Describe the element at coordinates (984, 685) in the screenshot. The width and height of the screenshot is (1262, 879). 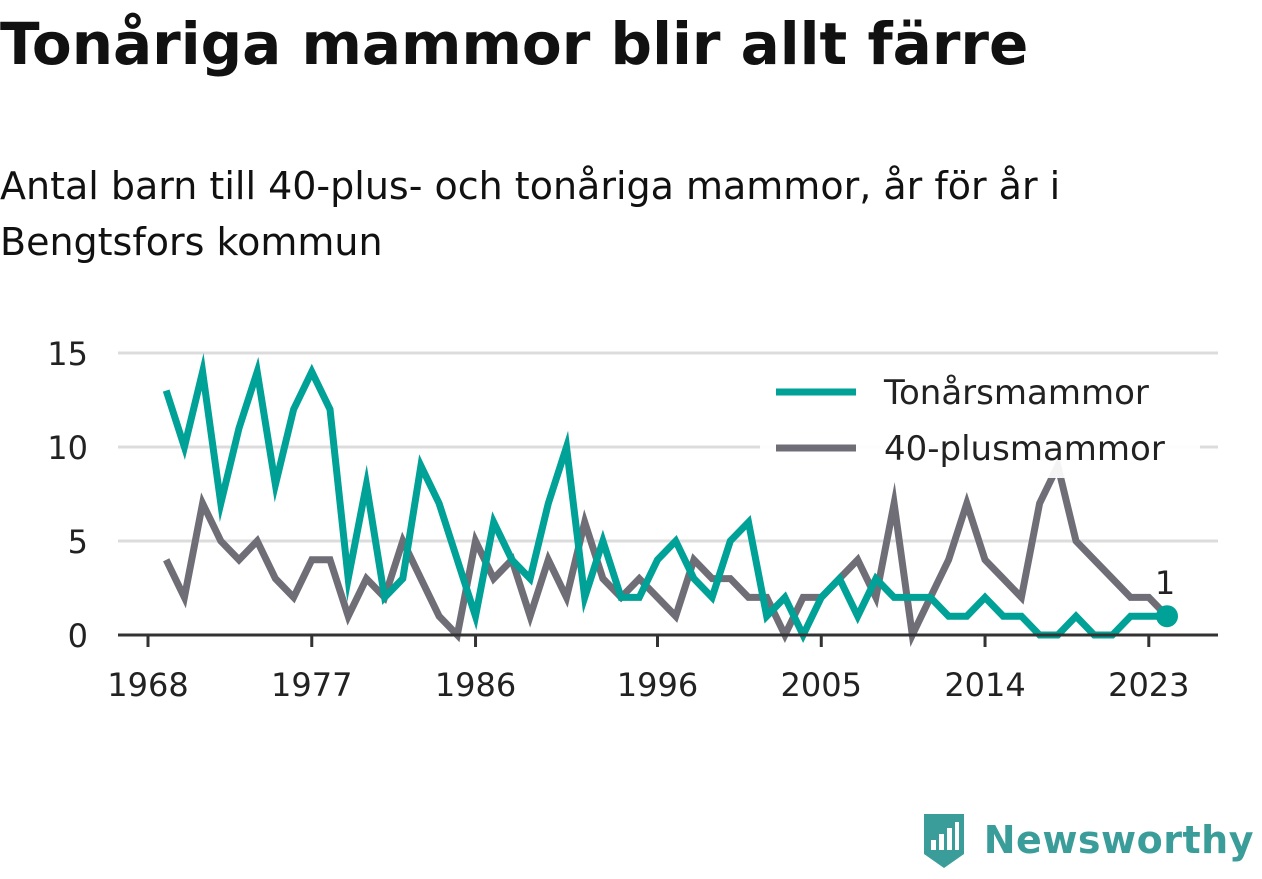
I see `x-tick-label: 2014` at that location.